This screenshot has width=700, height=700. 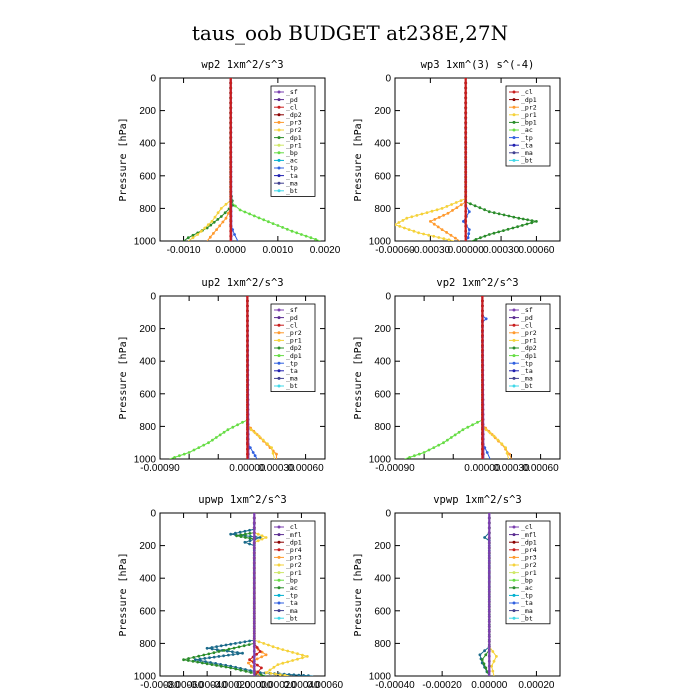 What do you see at coordinates (294, 348) in the screenshot?
I see `legend-label: _dp2` at bounding box center [294, 348].